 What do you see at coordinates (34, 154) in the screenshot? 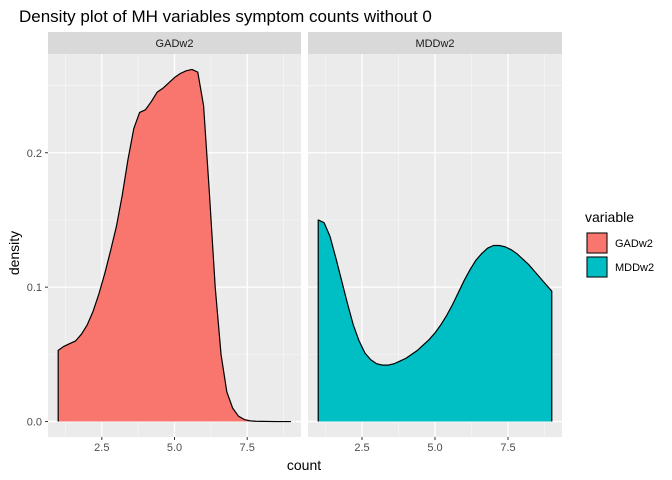
I see `y-tick-label: 0.2` at bounding box center [34, 154].